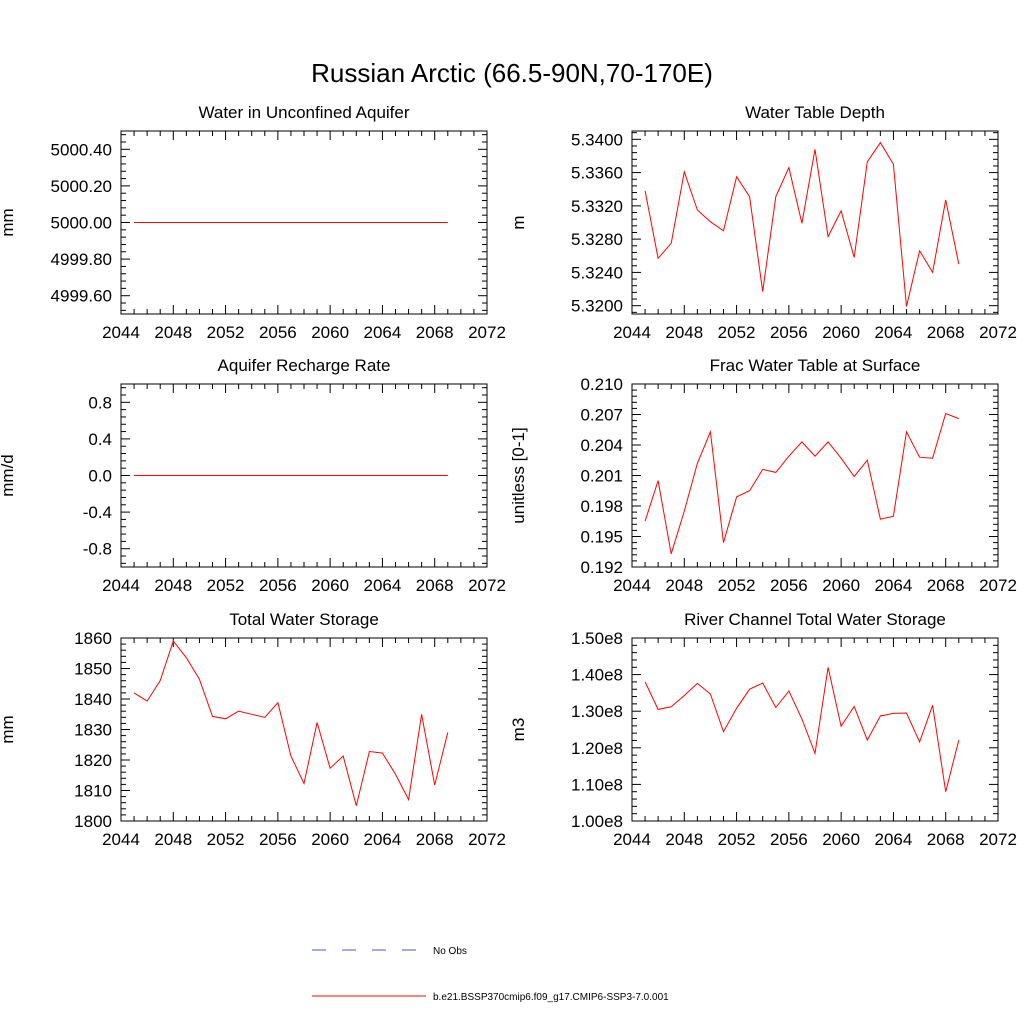 This screenshot has width=1024, height=1024. Describe the element at coordinates (815, 365) in the screenshot. I see `panel-title: Frac Water Table at Surface` at that location.